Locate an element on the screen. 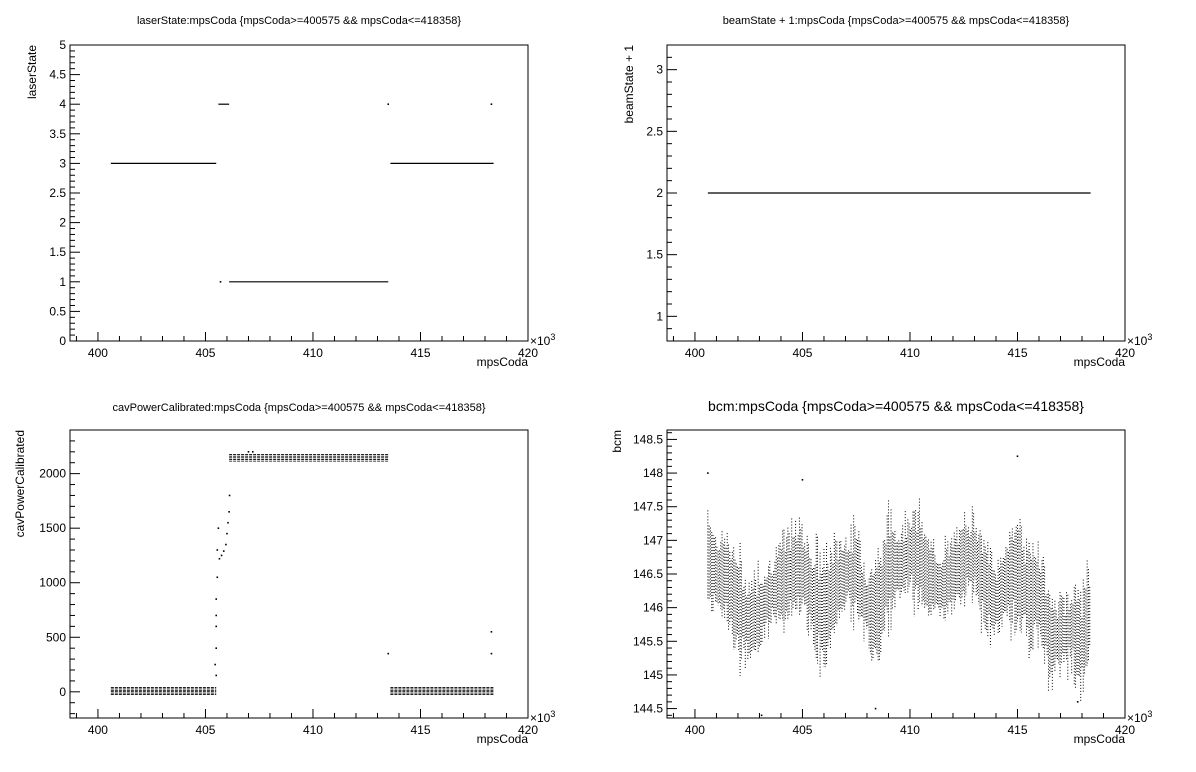  y-tick-label: 0.5 is located at coordinates (57, 311).